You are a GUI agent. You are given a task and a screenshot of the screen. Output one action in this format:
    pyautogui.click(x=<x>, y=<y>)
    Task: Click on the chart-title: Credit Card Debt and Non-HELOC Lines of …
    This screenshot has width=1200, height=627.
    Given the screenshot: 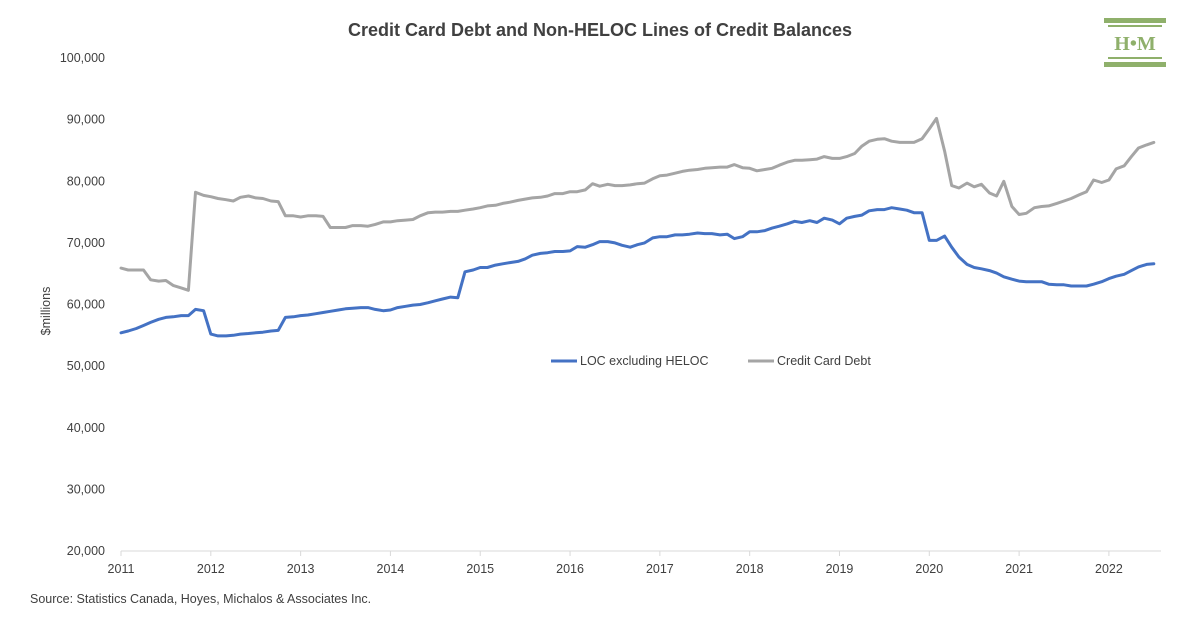 What is the action you would take?
    pyautogui.click(x=600, y=30)
    